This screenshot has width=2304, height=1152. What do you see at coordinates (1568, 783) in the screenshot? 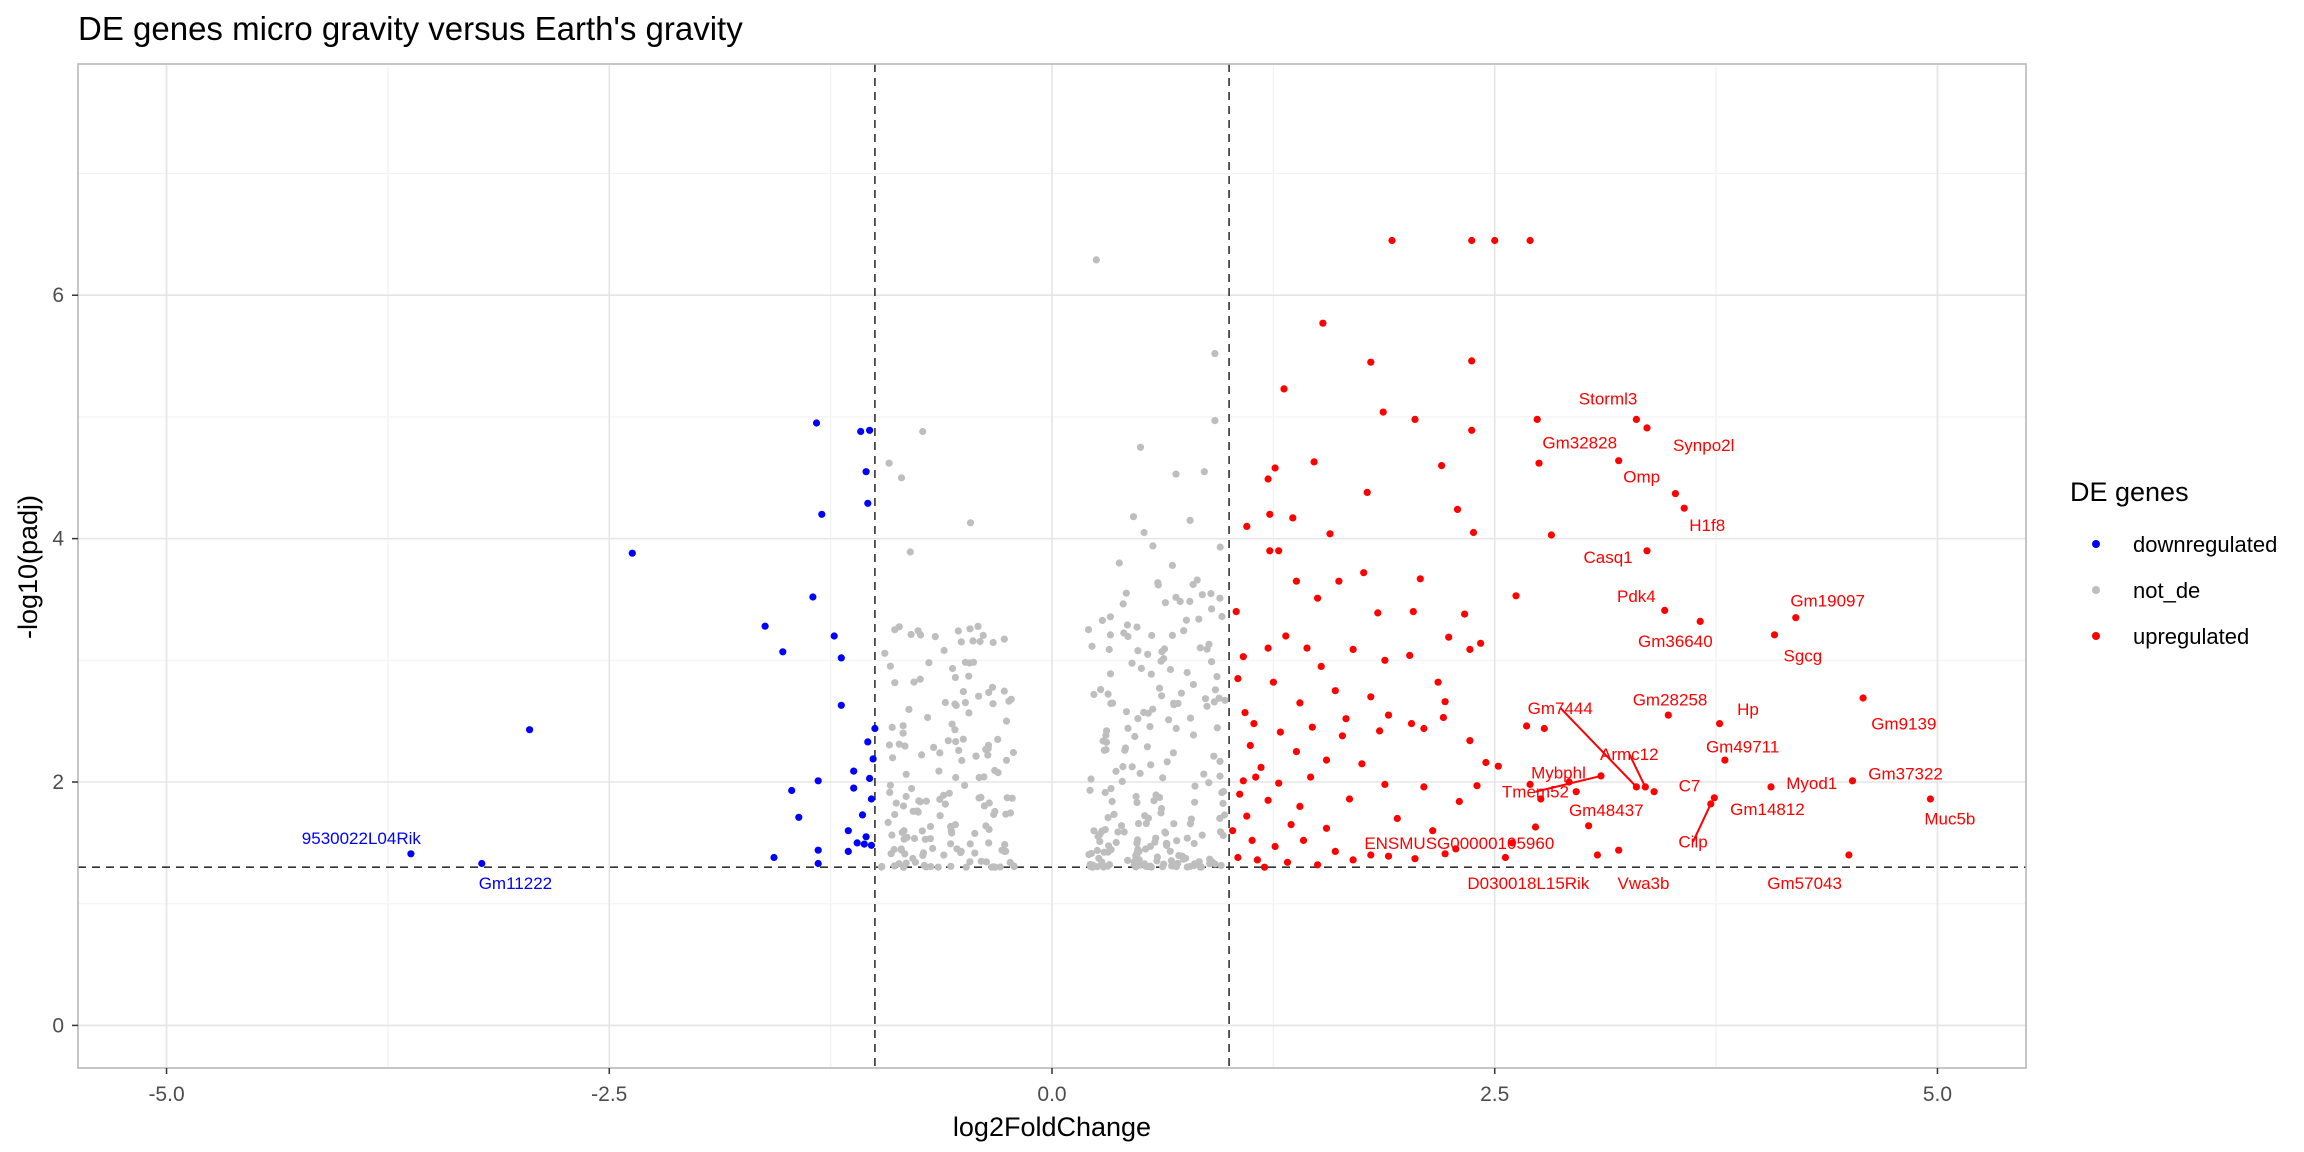
I see `gene-label-connector` at bounding box center [1568, 783].